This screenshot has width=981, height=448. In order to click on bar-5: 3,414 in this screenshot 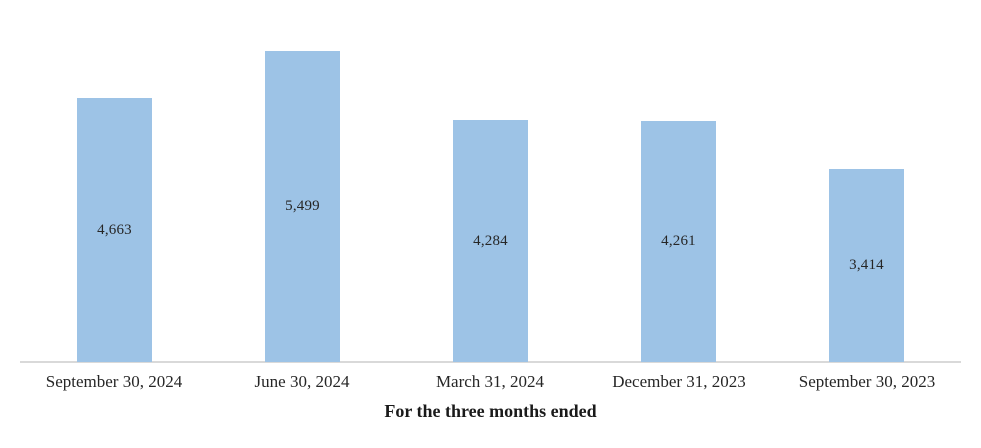, I will do `click(866, 265)`.